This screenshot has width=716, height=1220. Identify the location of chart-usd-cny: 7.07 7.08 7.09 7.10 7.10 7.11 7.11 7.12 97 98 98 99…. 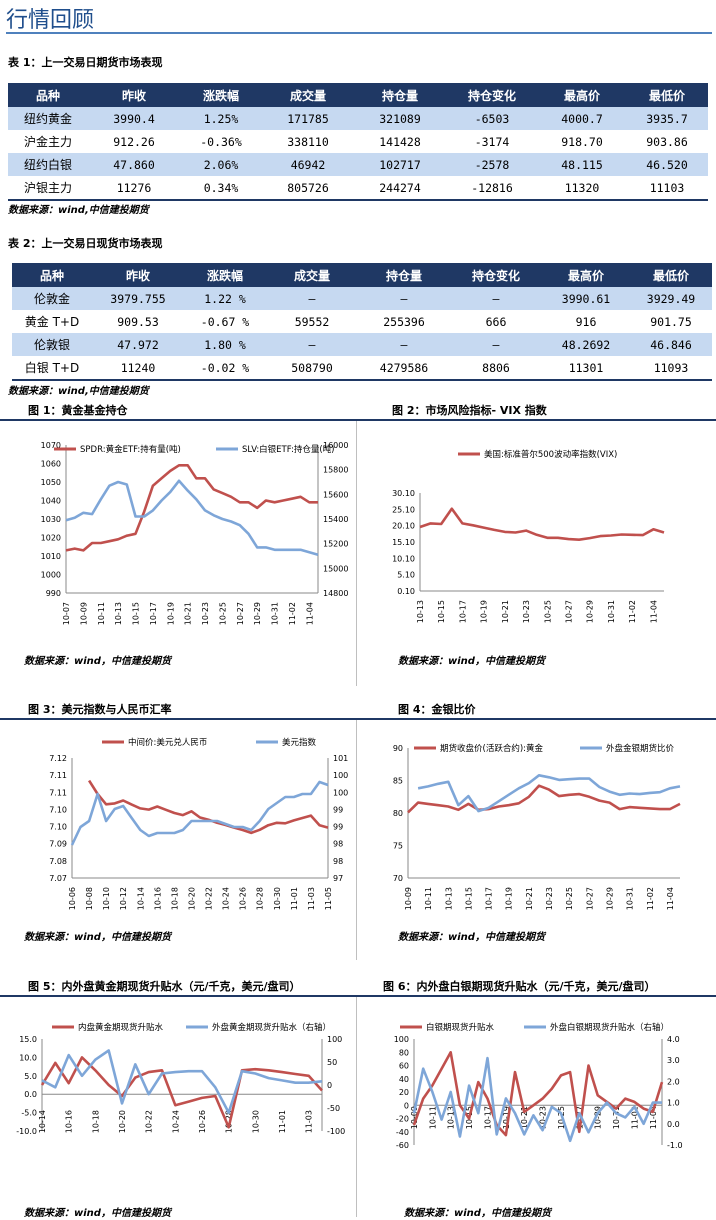
(198, 823).